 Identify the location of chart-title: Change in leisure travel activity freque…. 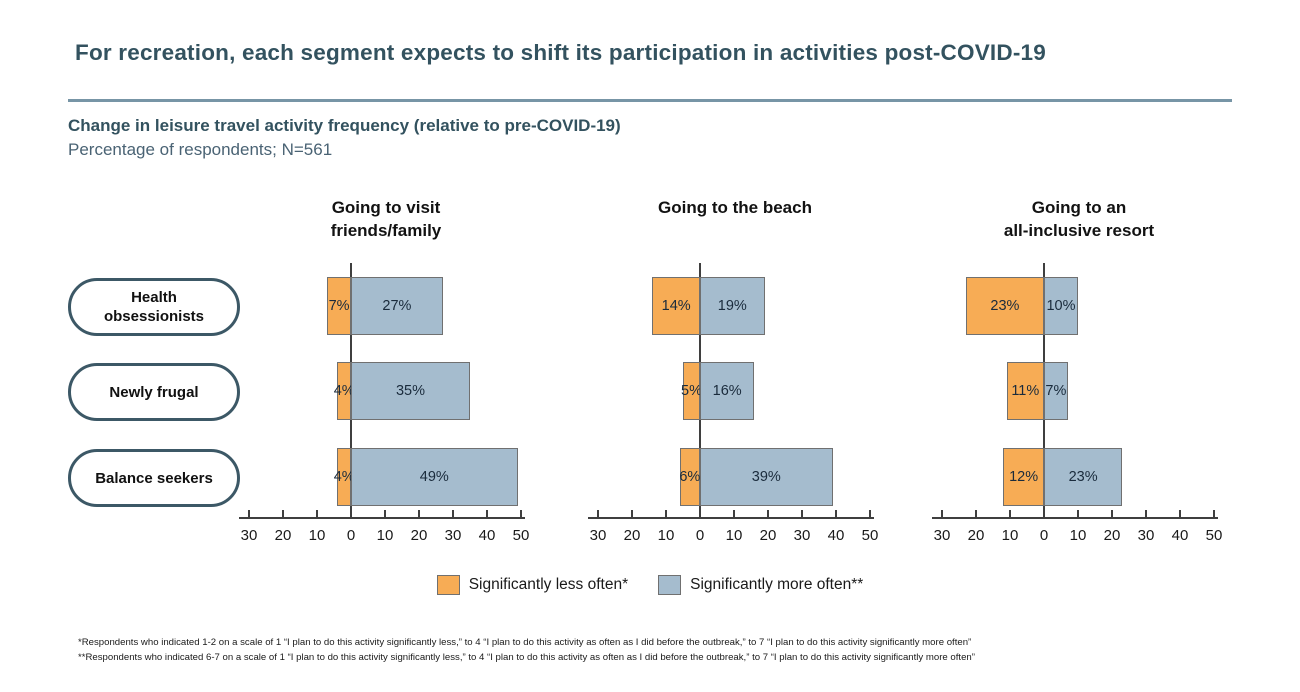
(344, 125).